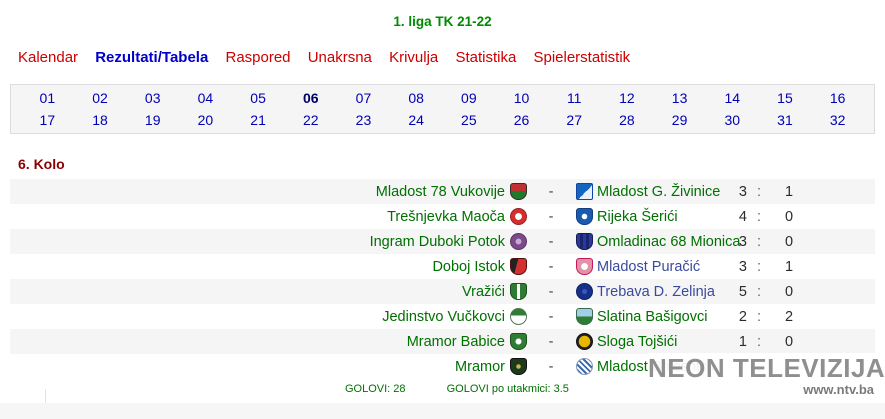 The width and height of the screenshot is (885, 419). What do you see at coordinates (363, 120) in the screenshot?
I see `round-link: 23` at bounding box center [363, 120].